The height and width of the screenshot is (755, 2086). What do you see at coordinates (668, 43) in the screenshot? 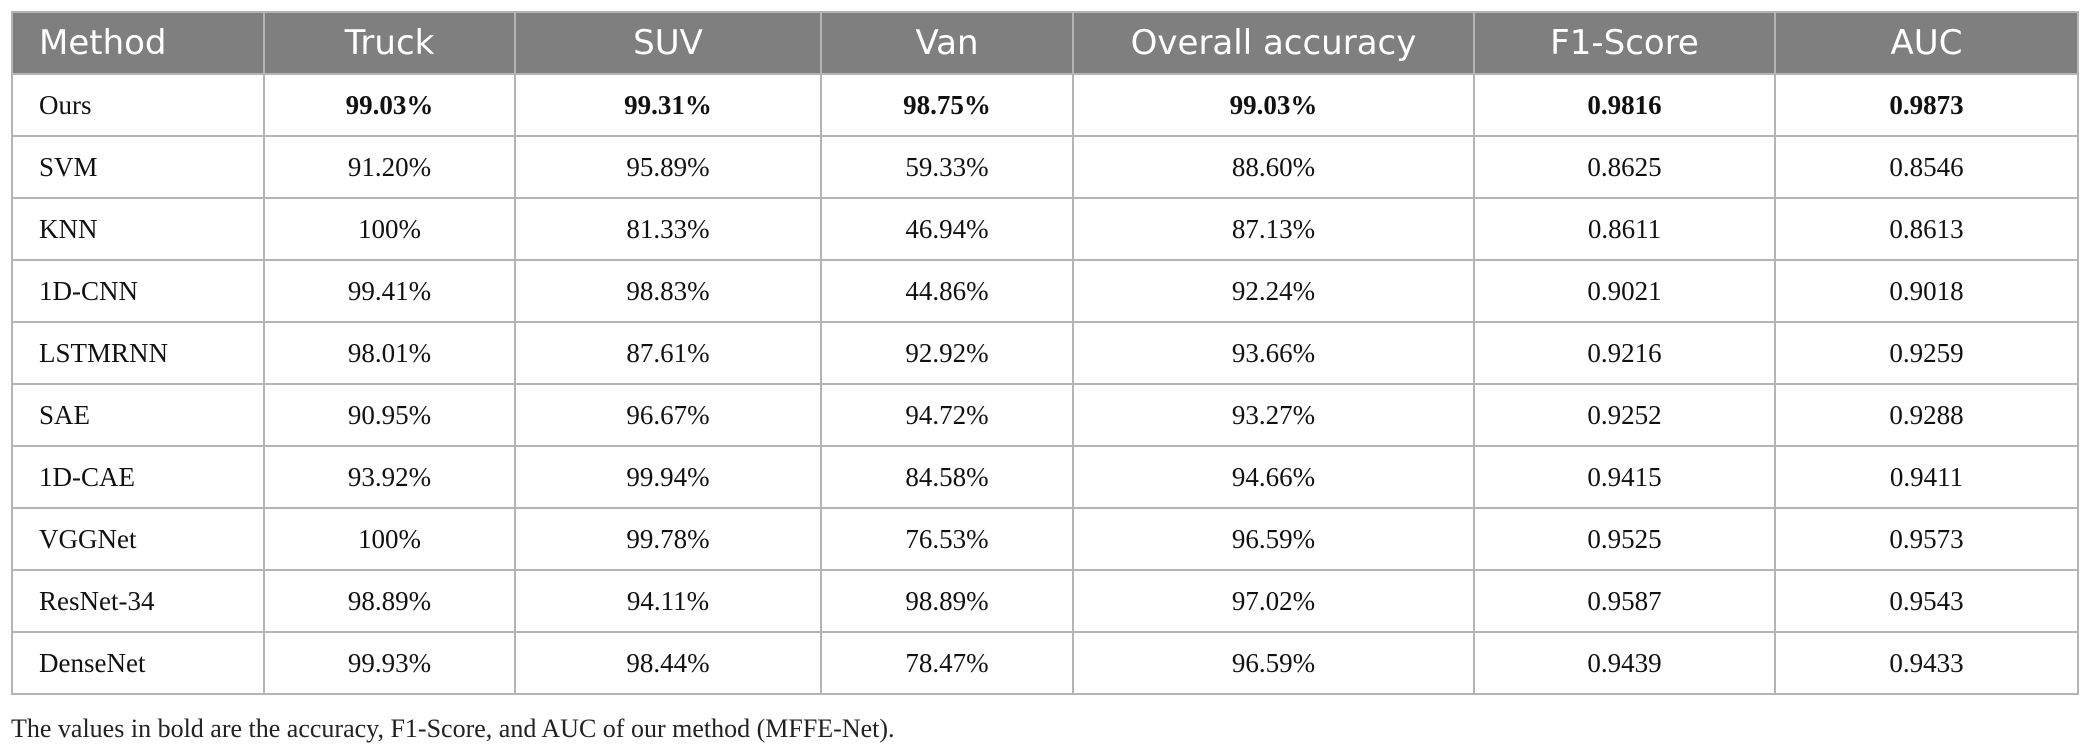
I see `column-header-suv: SUV` at bounding box center [668, 43].